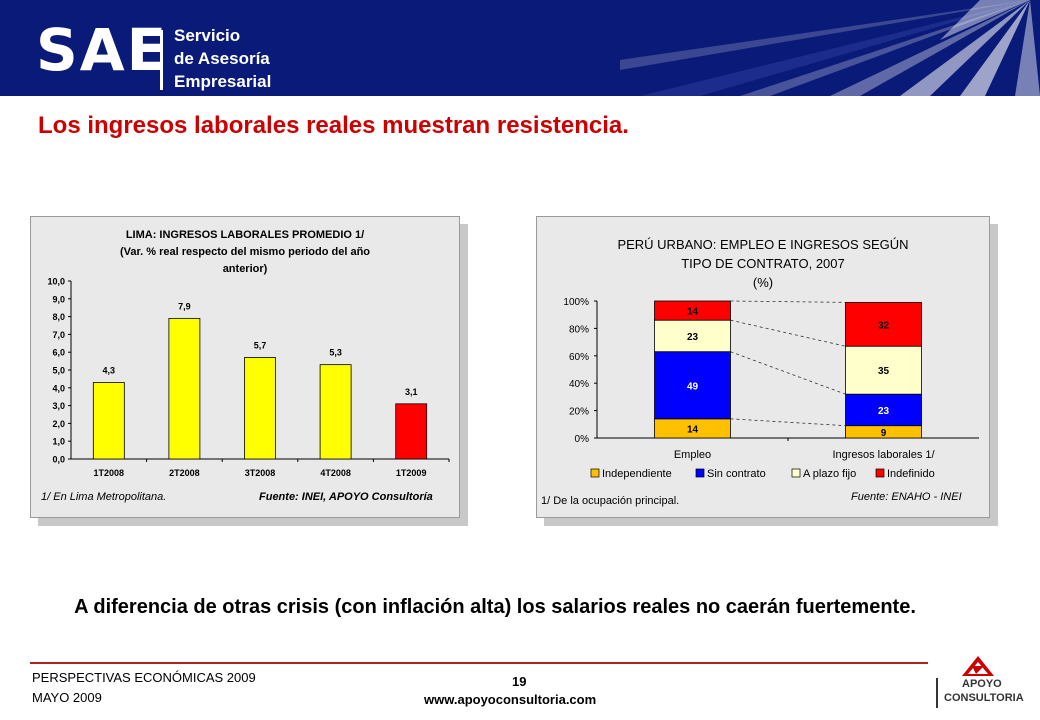 Image resolution: width=1040 pixels, height=720 pixels. I want to click on logo-separator, so click(161, 60).